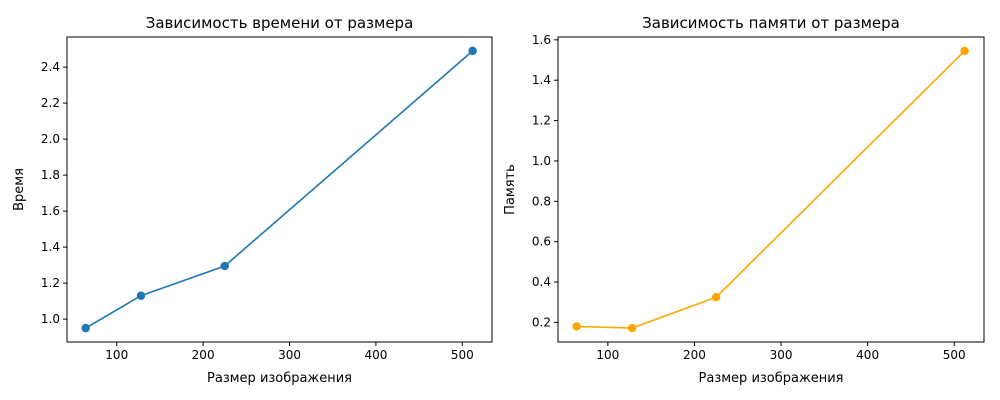 The width and height of the screenshot is (1000, 400). Describe the element at coordinates (771, 23) in the screenshot. I see `chart-title: Зависимость памяти от размера` at that location.